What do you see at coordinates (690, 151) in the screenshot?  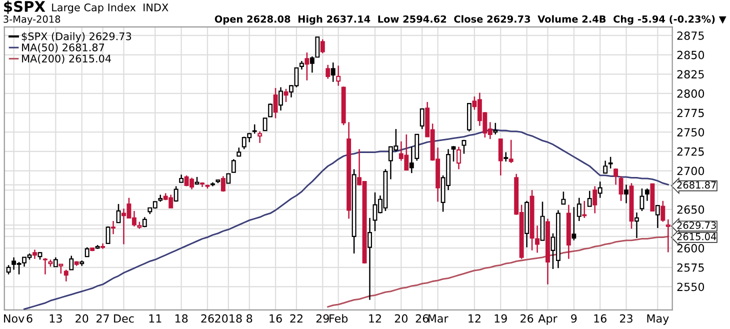 I see `y-tick-label: 2725` at bounding box center [690, 151].